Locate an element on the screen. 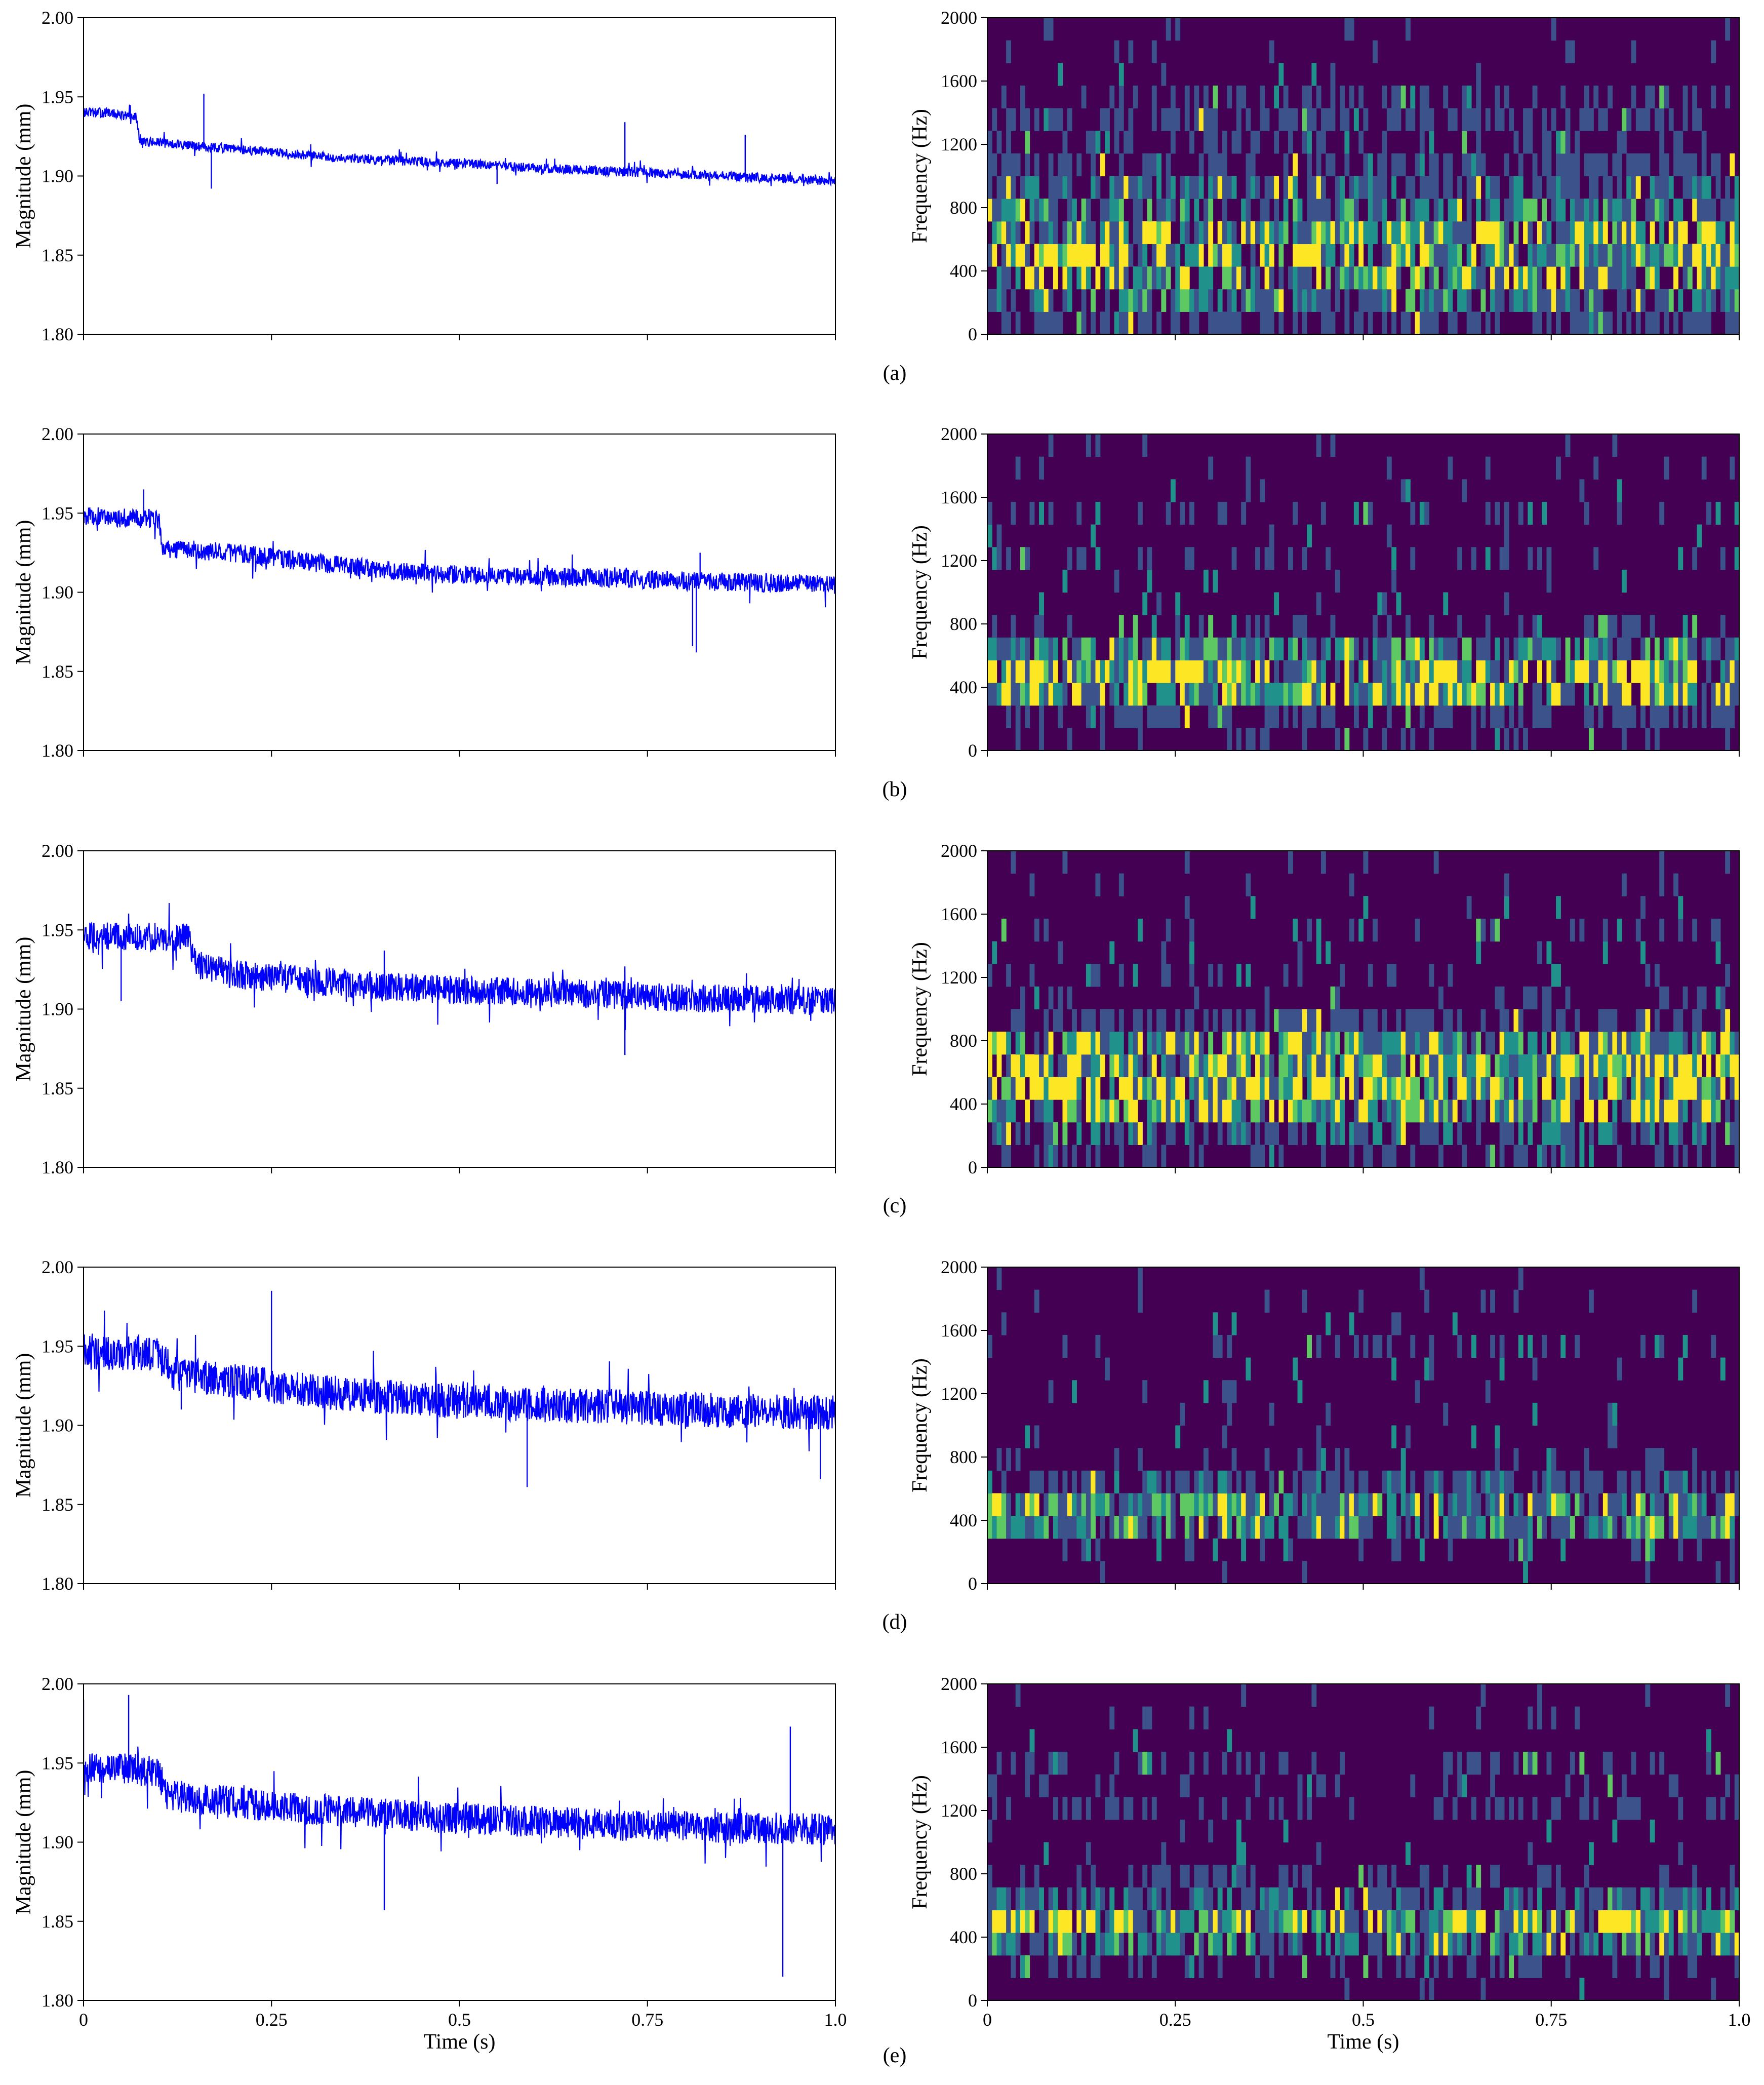 Image resolution: width=1764 pixels, height=2085 pixels. x-tick-label: 0 is located at coordinates (987, 2020).